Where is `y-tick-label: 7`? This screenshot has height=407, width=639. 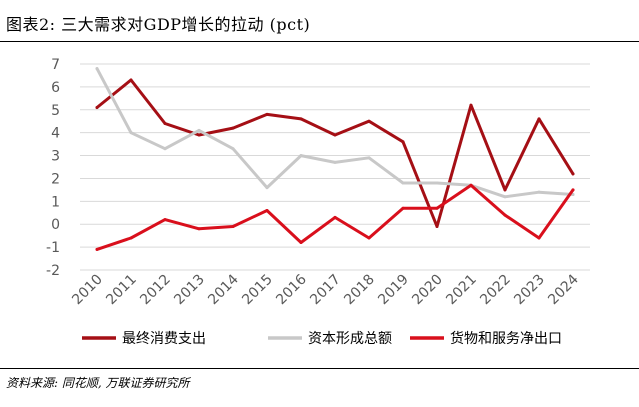 y-tick-label: 7 is located at coordinates (55, 65).